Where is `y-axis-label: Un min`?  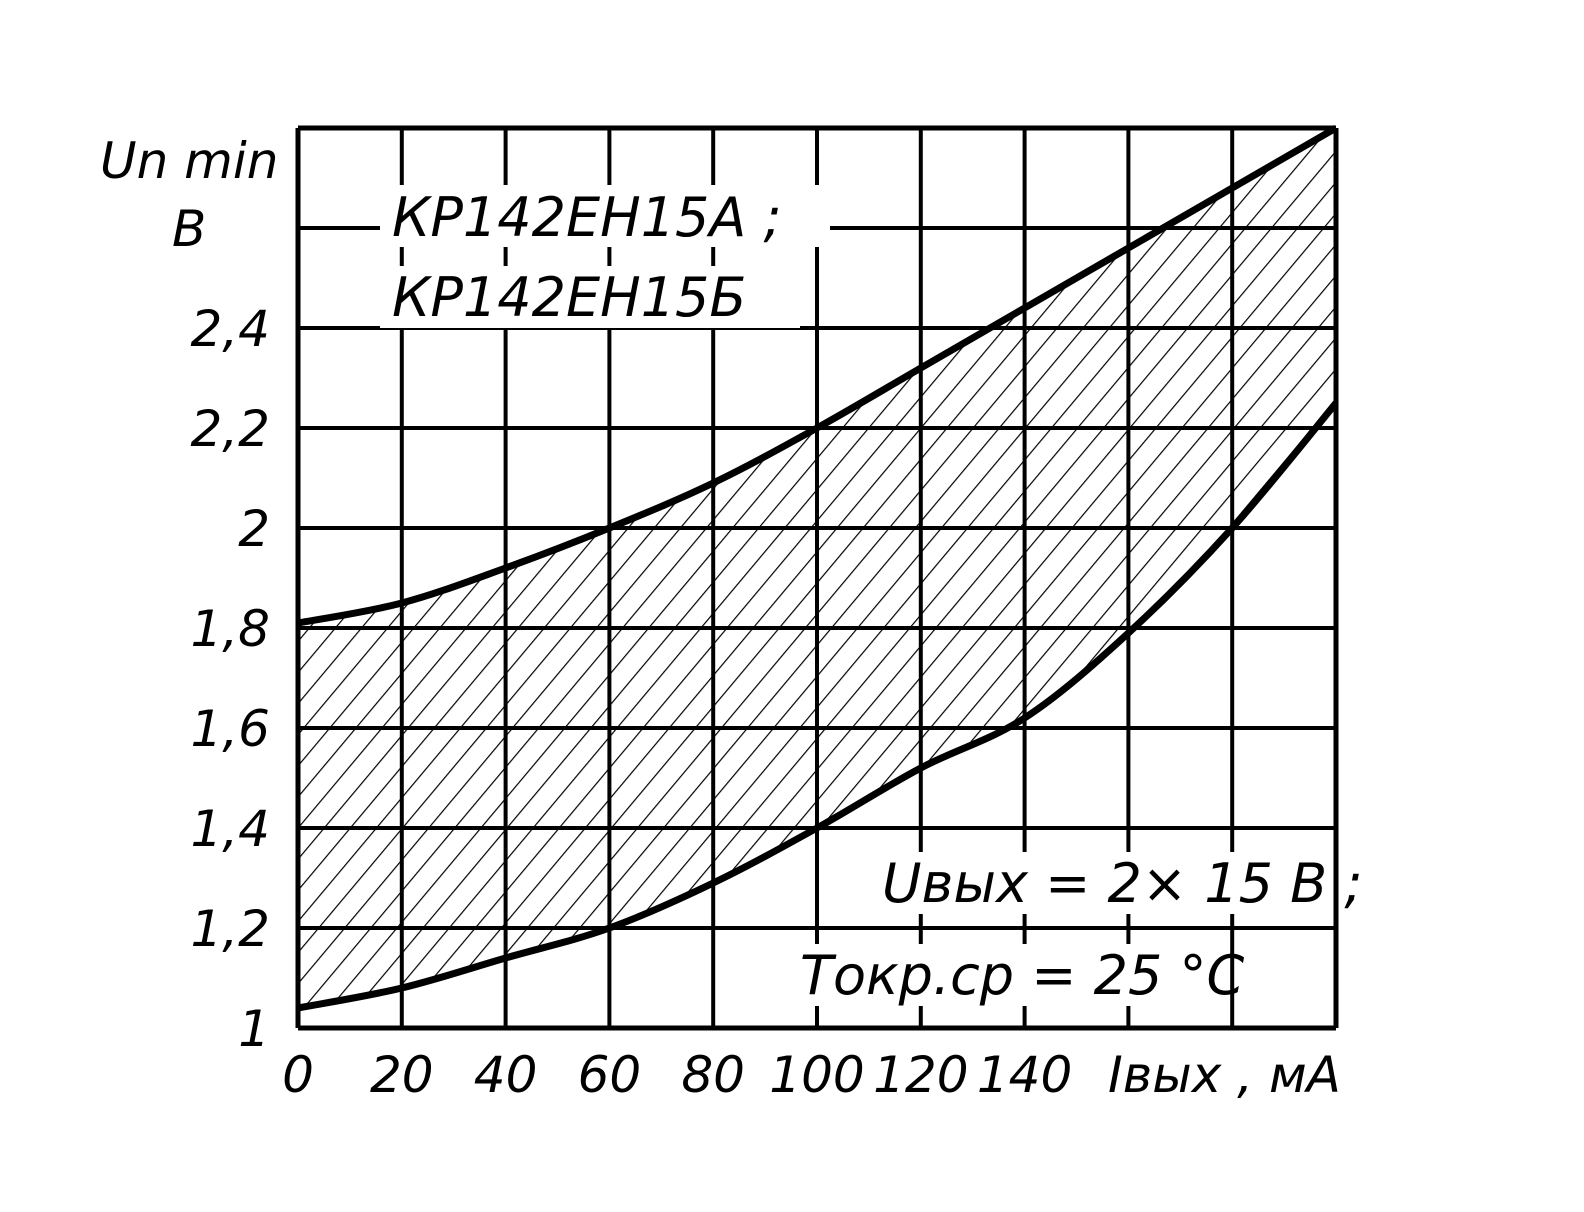
y-axis-label: Un min is located at coordinates (189, 161).